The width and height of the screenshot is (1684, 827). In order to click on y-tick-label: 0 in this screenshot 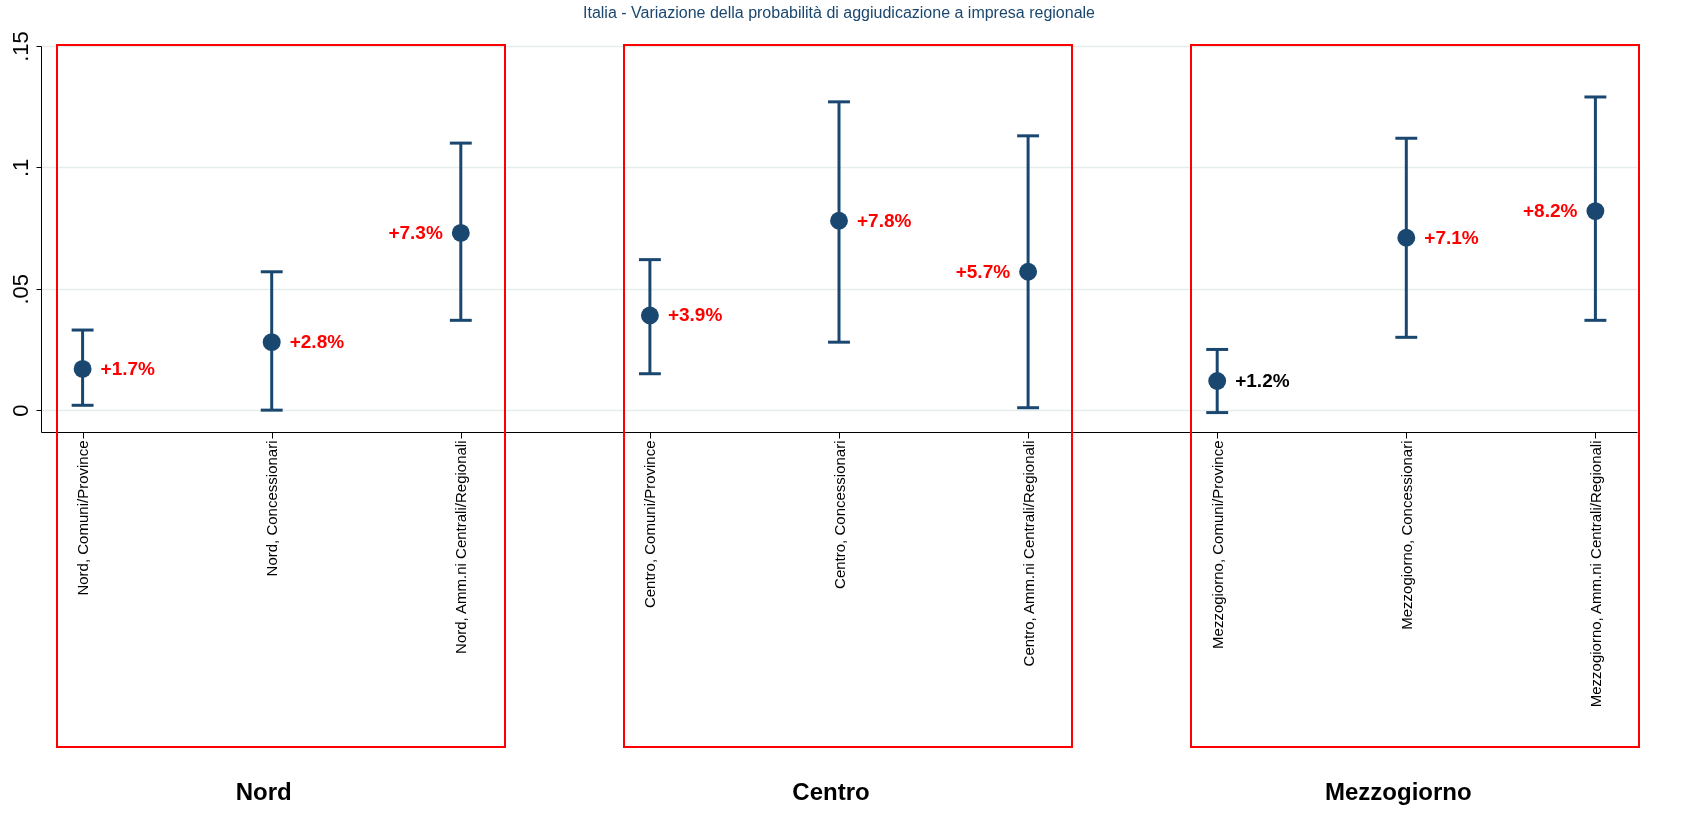, I will do `click(20, 410)`.